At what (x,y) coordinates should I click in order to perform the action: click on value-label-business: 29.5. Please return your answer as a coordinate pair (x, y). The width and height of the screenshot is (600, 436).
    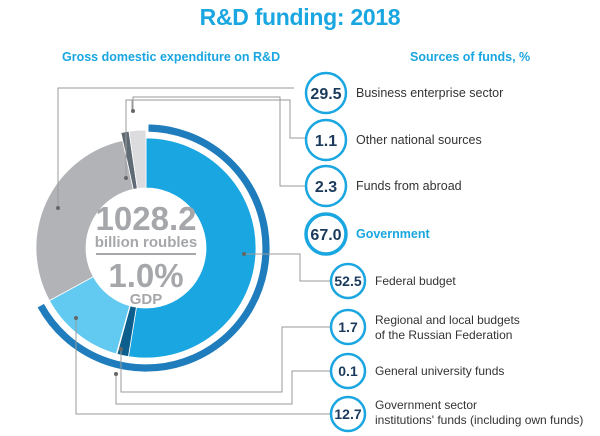
    Looking at the image, I should click on (325, 94).